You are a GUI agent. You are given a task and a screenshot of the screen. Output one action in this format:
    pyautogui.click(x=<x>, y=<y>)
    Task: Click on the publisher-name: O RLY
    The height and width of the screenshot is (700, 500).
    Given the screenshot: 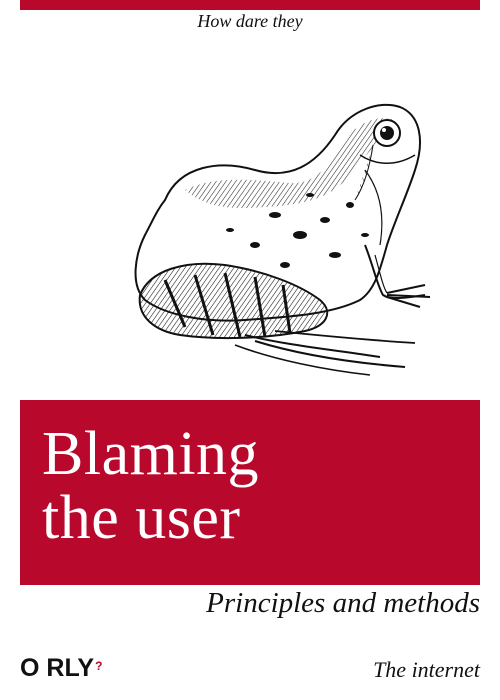 What is the action you would take?
    pyautogui.click(x=57, y=668)
    